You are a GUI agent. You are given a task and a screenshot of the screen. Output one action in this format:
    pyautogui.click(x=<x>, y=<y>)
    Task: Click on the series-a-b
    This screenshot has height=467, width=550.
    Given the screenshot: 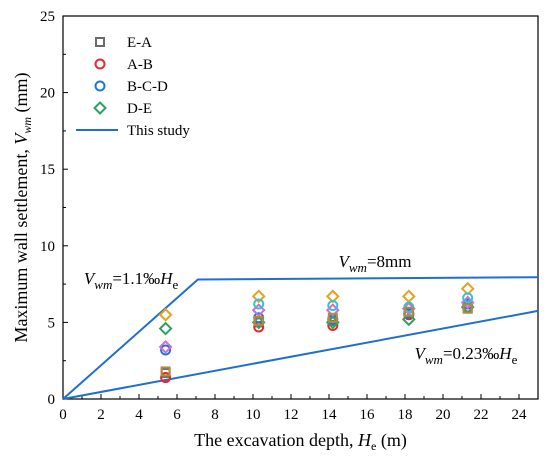 What is the action you would take?
    pyautogui.click(x=317, y=342)
    